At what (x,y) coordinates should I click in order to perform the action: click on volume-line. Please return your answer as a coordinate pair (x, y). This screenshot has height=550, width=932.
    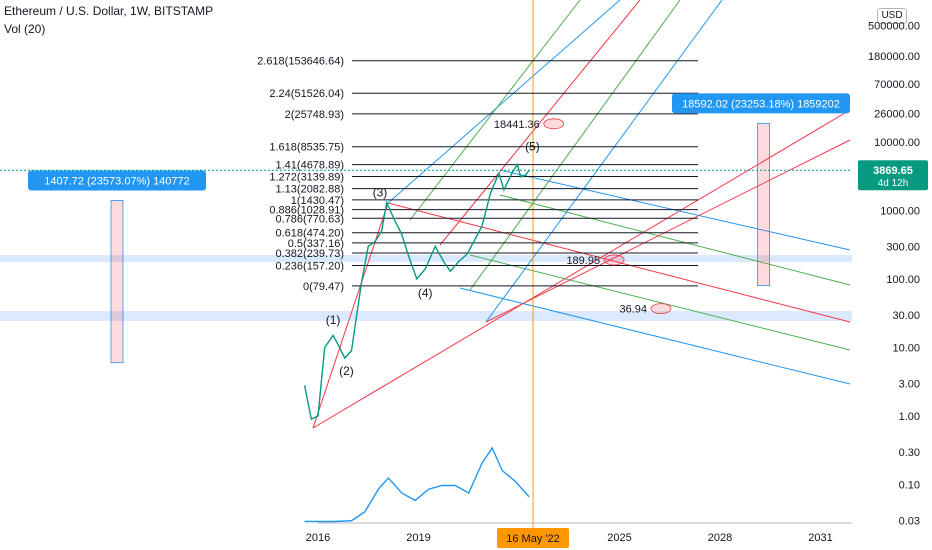
    Looking at the image, I should click on (417, 484).